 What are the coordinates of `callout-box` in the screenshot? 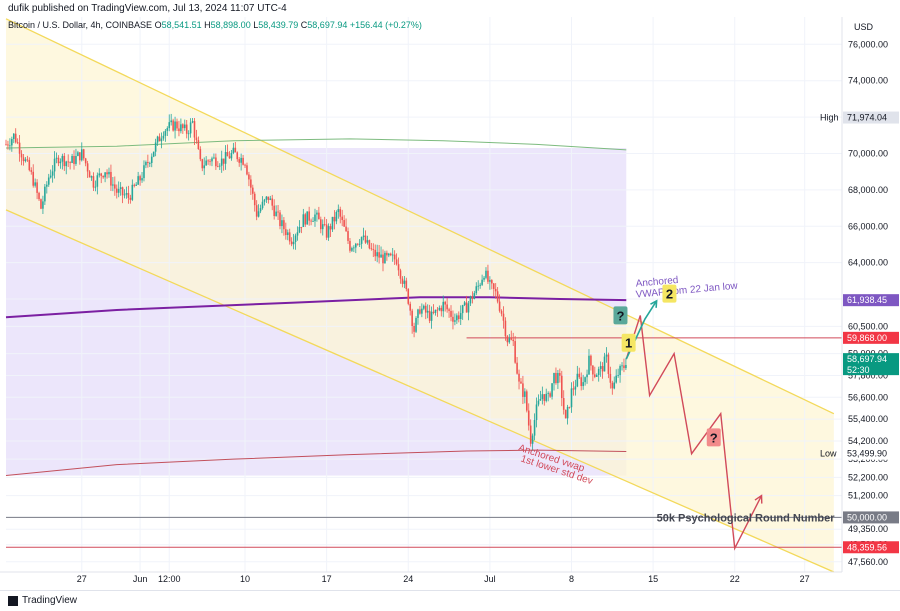 It's located at (628, 342).